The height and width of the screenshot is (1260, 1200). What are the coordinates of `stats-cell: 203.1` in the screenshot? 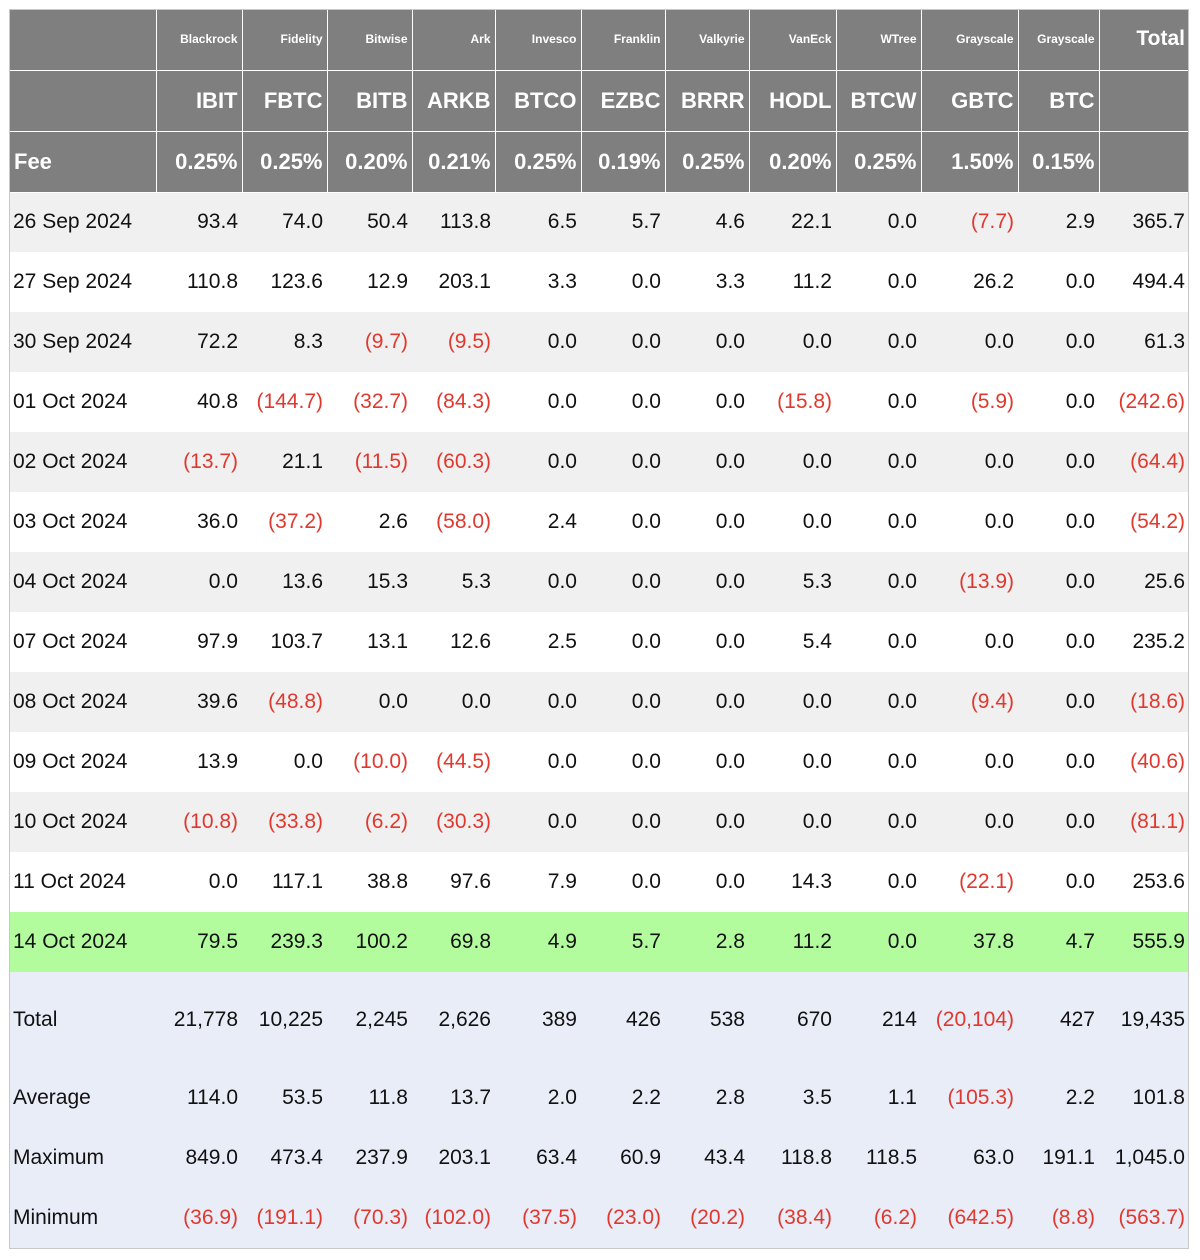 It's located at (453, 1158).